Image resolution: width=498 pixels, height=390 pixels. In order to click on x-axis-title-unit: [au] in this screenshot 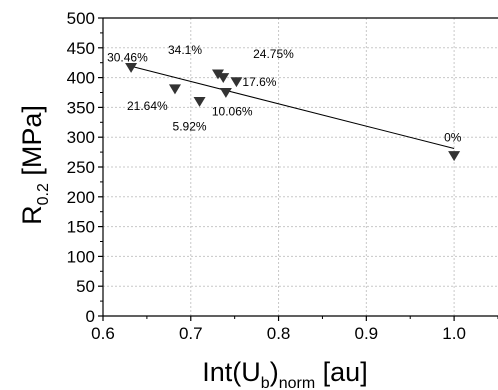, I will do `click(341, 372)`.